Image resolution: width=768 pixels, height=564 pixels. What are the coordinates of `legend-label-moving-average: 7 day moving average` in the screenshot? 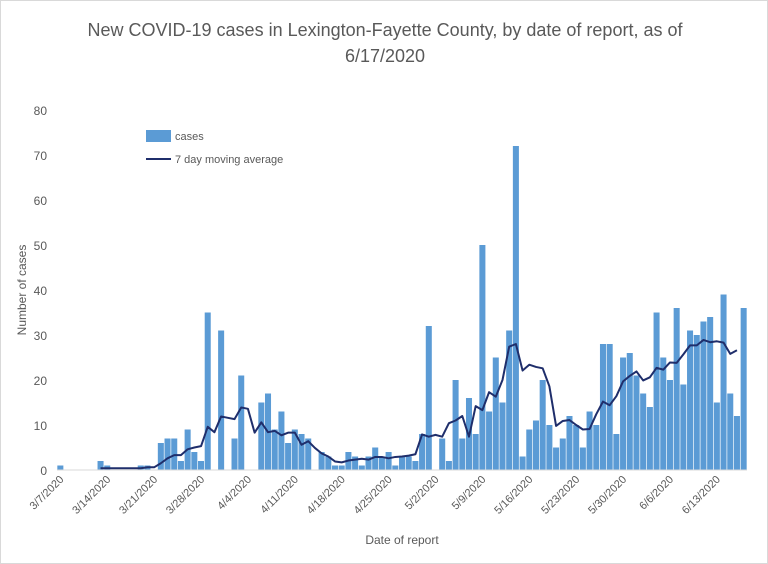 It's located at (229, 160).